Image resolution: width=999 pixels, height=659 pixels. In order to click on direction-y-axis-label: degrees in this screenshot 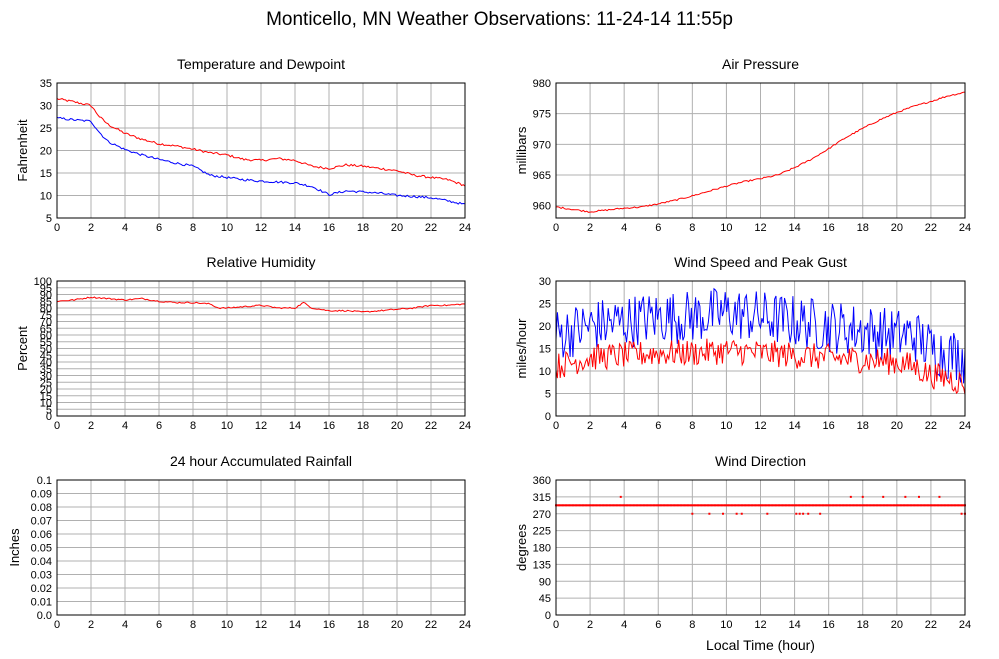, I will do `click(521, 547)`.